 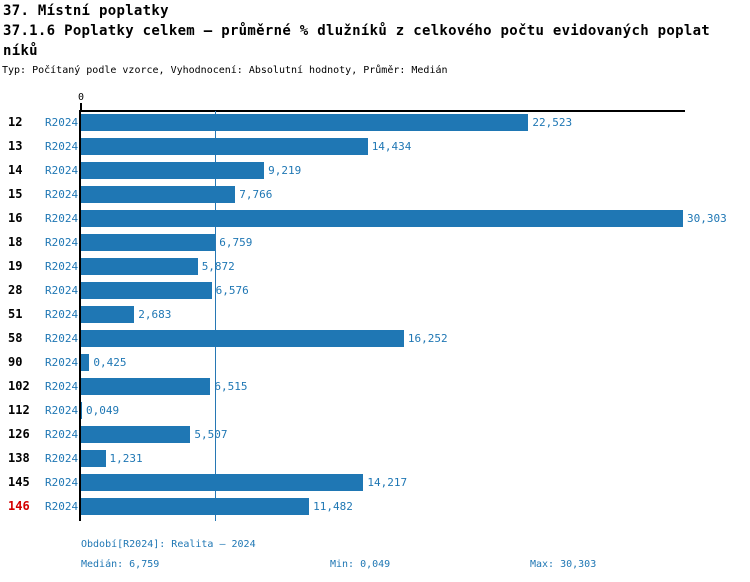 What do you see at coordinates (382, 111) in the screenshot?
I see `x-axis-line` at bounding box center [382, 111].